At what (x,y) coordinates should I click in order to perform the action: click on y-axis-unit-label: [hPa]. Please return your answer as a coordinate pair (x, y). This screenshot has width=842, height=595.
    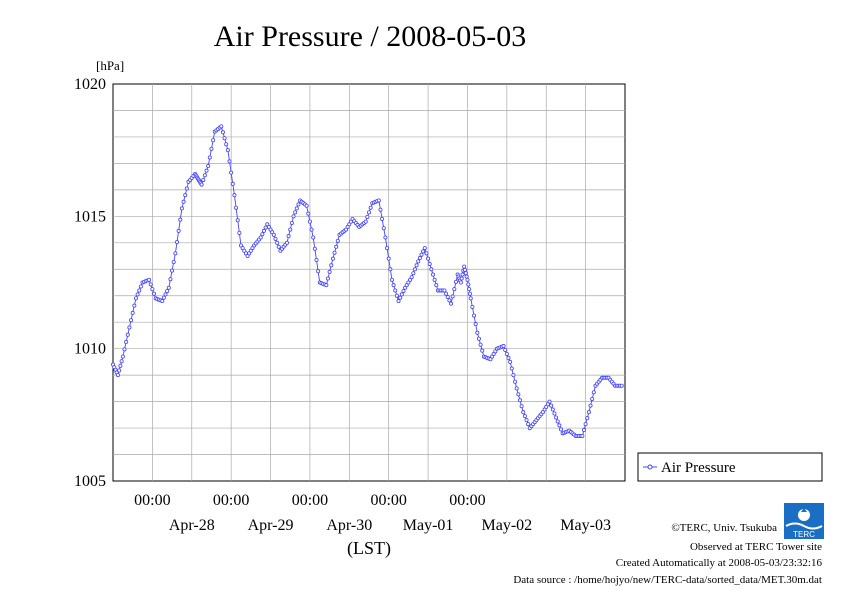
    Looking at the image, I should click on (110, 65).